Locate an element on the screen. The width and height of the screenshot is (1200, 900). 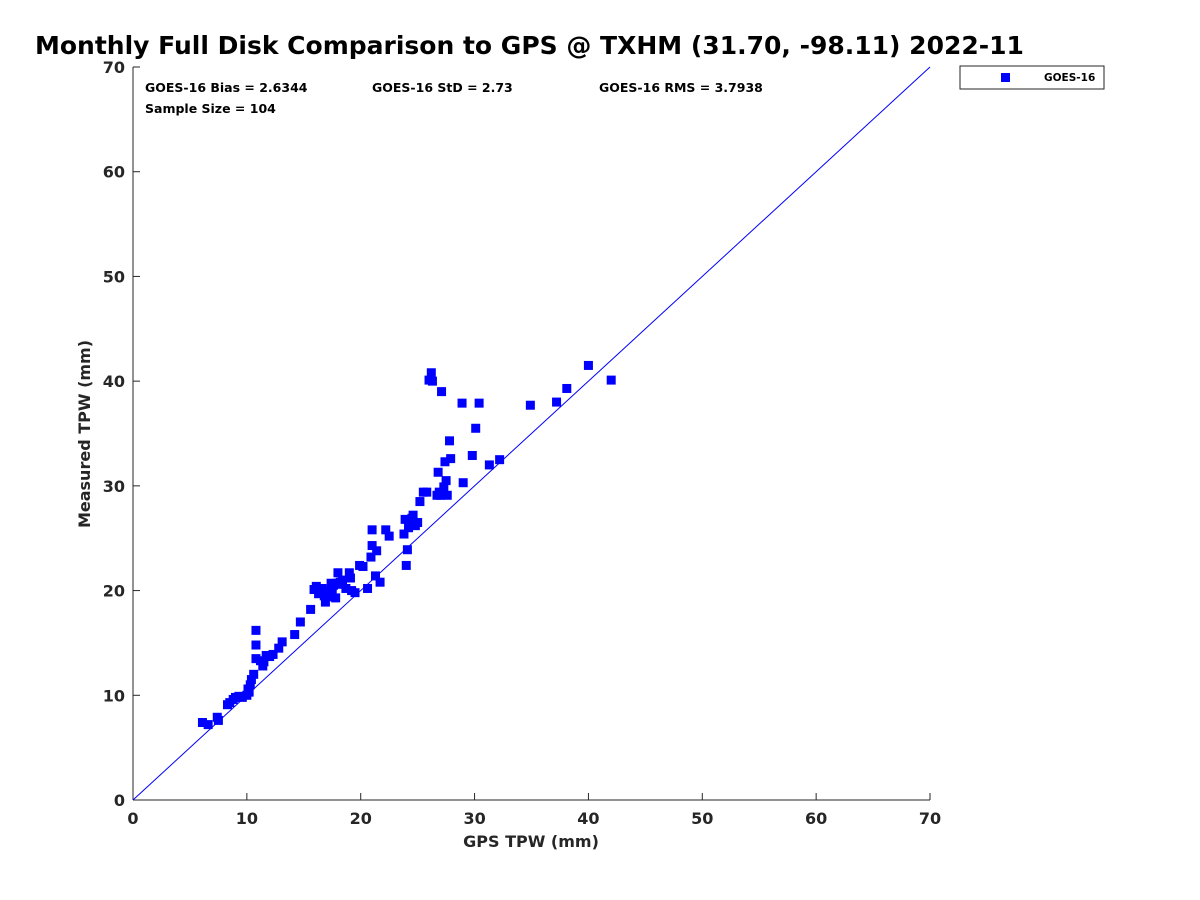
sample-size-stat: Sample Size = 104 is located at coordinates (210, 108).